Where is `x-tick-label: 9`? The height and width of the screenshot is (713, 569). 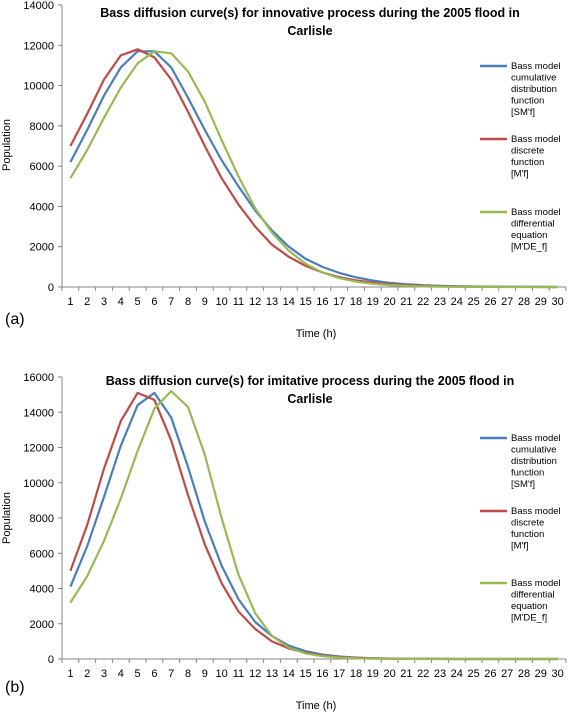
x-tick-label: 9 is located at coordinates (205, 302).